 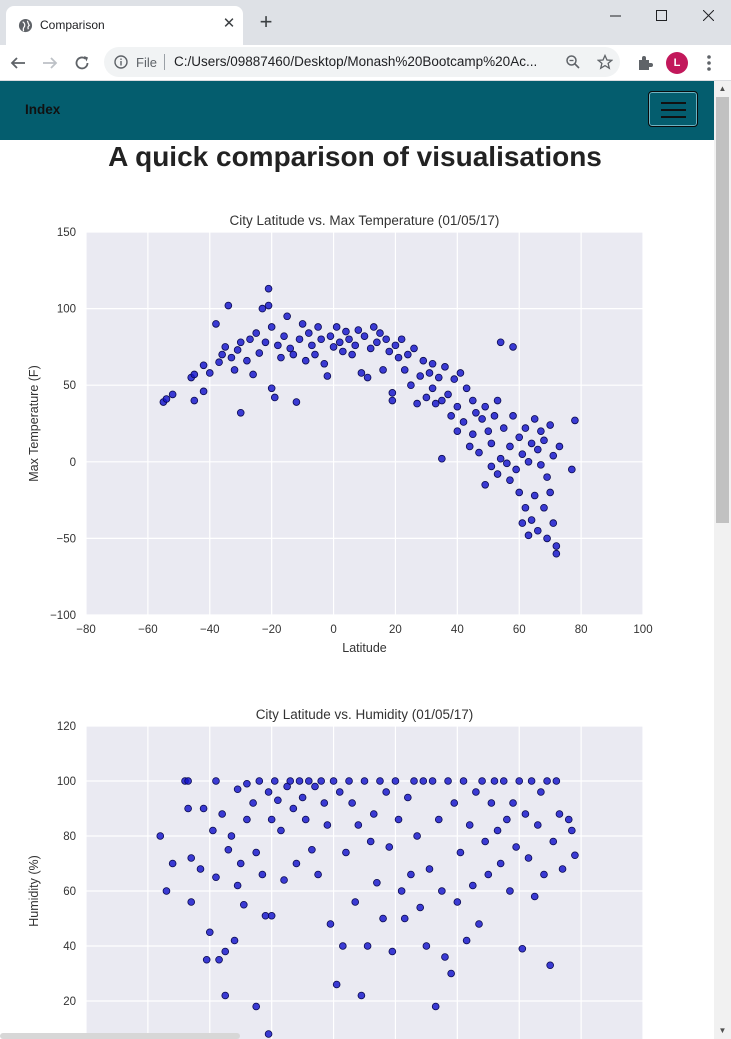 What do you see at coordinates (573, 62) in the screenshot?
I see `zoom-icon` at bounding box center [573, 62].